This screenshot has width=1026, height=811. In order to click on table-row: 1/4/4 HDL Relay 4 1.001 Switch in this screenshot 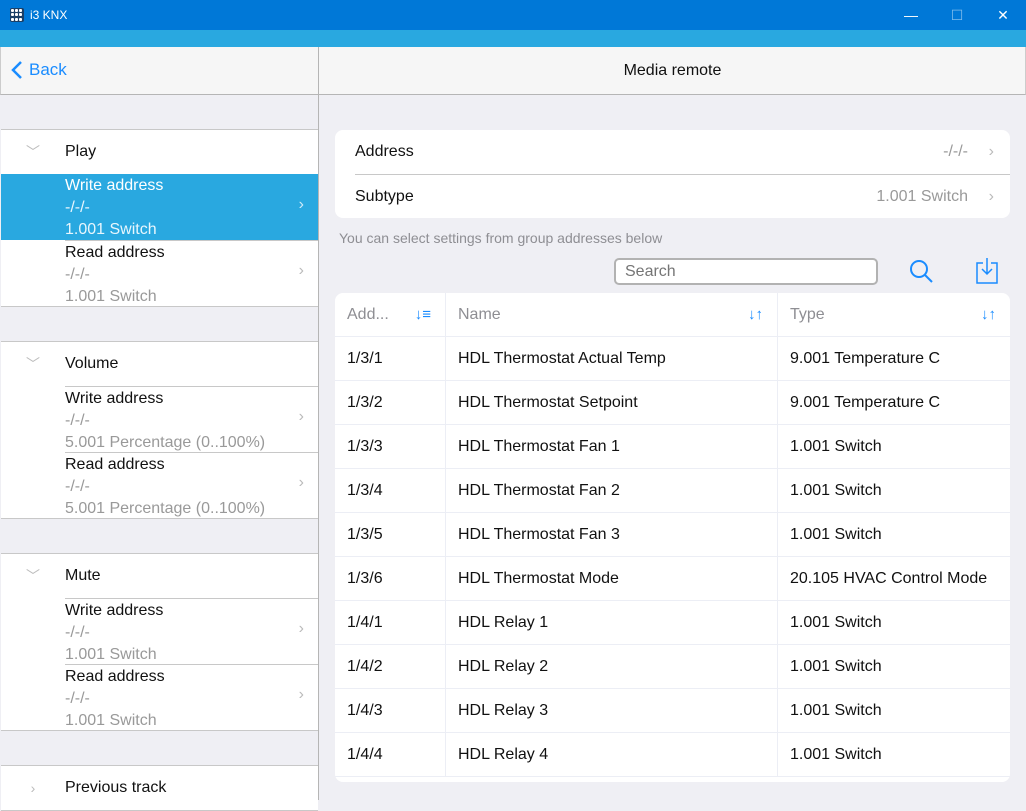, I will do `click(672, 755)`.